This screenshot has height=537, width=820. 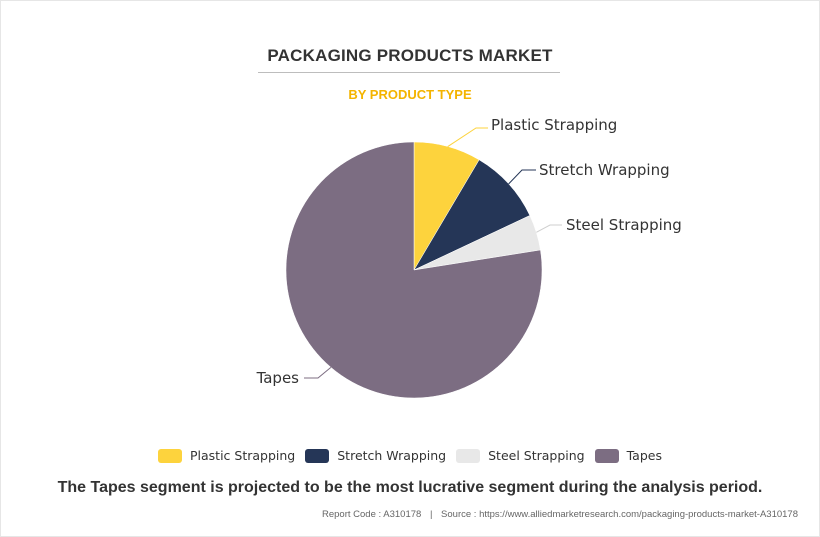 I want to click on legend-item-stretch-wrapping: Stretch Wrapping, so click(x=375, y=455).